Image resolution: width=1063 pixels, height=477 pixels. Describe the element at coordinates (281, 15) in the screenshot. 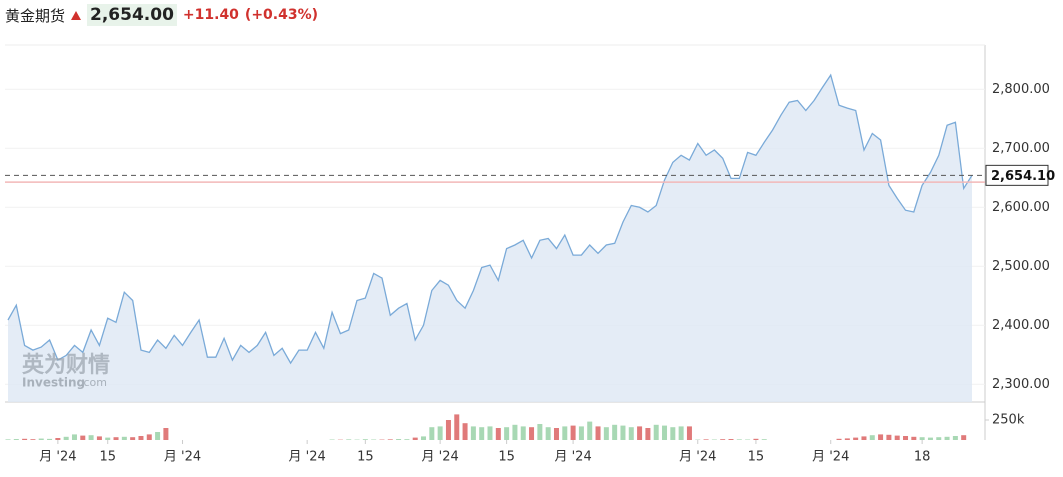

I see `change-percent: (+0.43%)` at that location.